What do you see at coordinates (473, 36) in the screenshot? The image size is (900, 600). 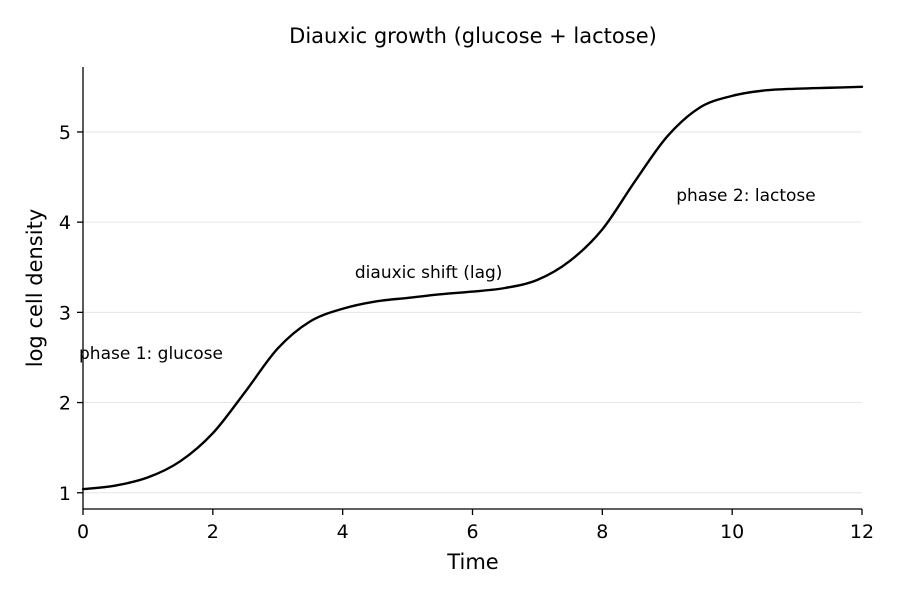 I see `chart-title: Diauxic growth (glucose + lactose)` at bounding box center [473, 36].